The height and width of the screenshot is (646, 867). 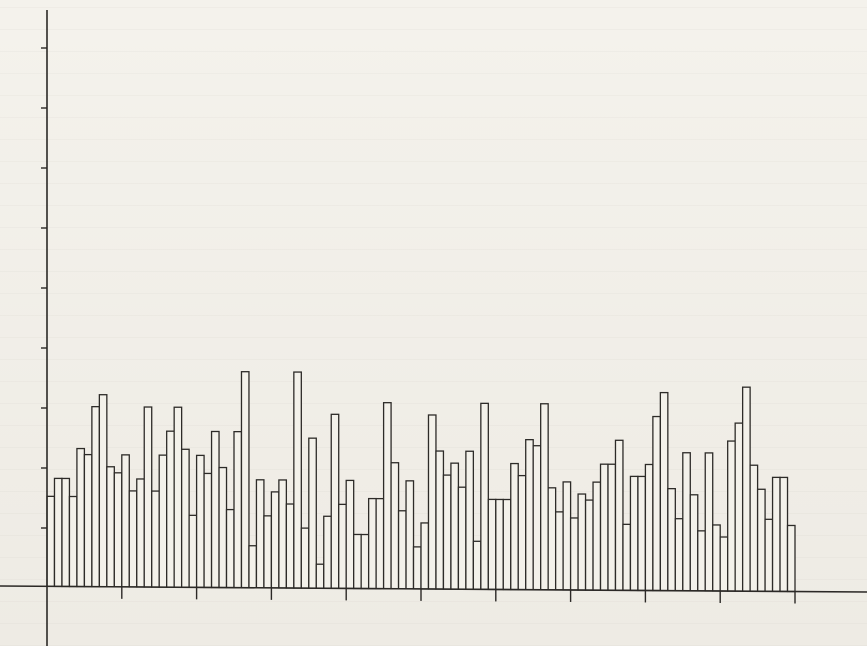 What do you see at coordinates (458, 595) in the screenshot?
I see `x-ticks-group` at bounding box center [458, 595].